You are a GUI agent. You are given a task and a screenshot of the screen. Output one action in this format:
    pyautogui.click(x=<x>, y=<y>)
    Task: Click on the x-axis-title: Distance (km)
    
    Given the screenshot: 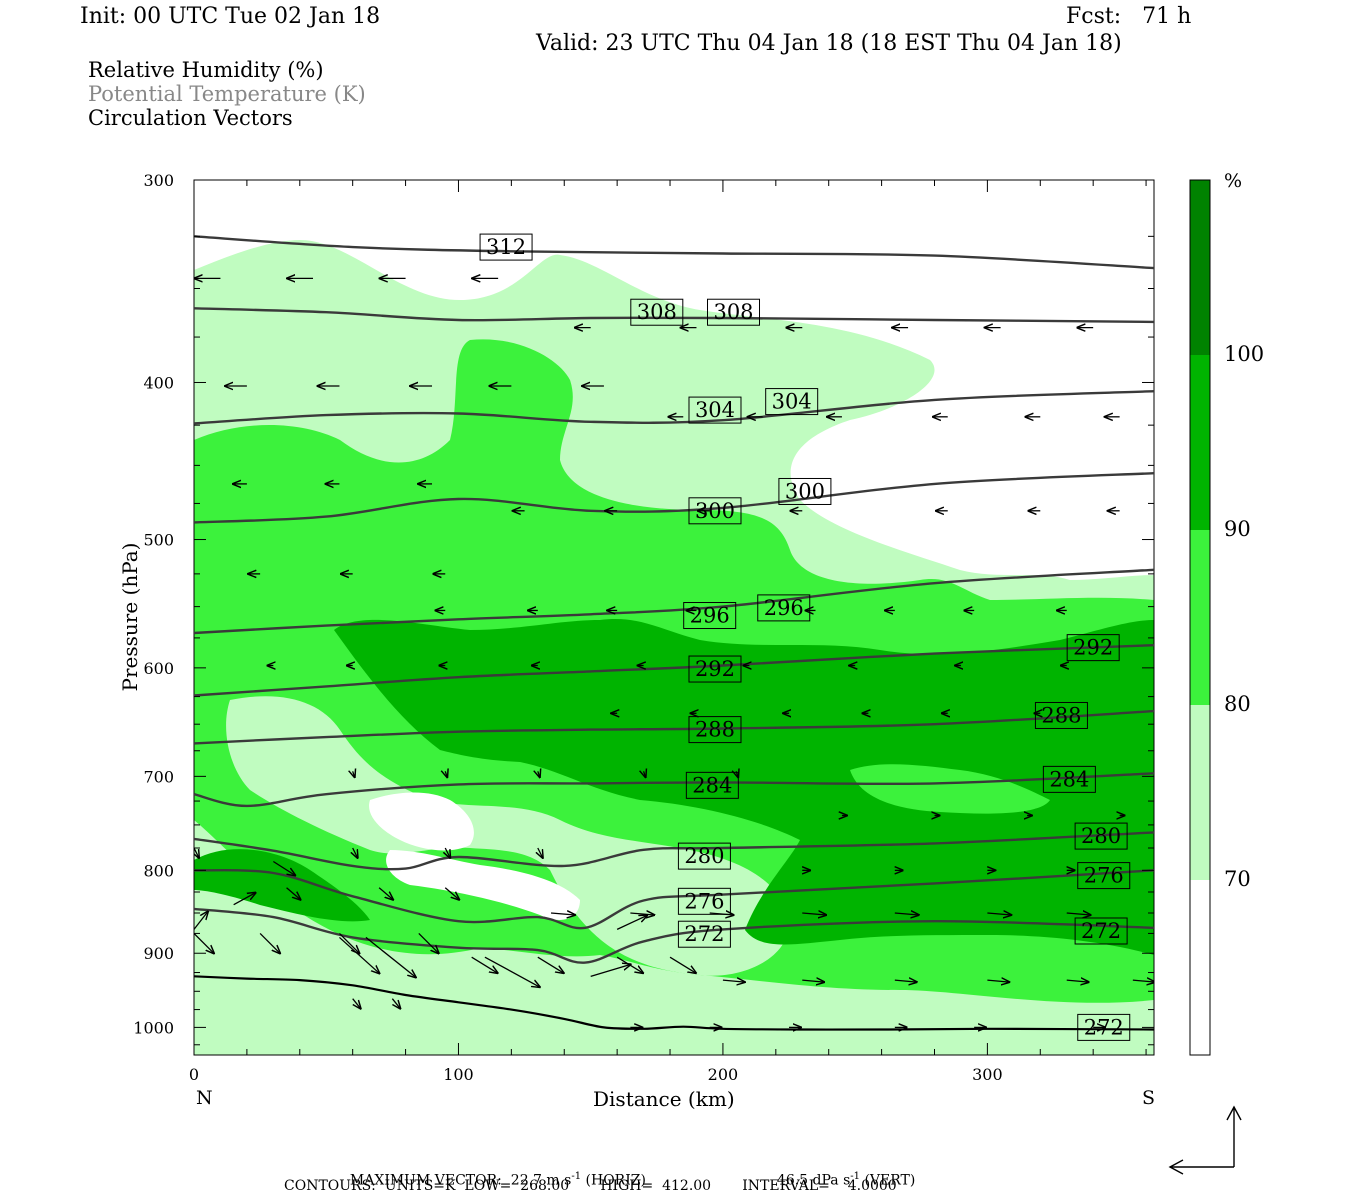 What is the action you would take?
    pyautogui.click(x=664, y=1099)
    